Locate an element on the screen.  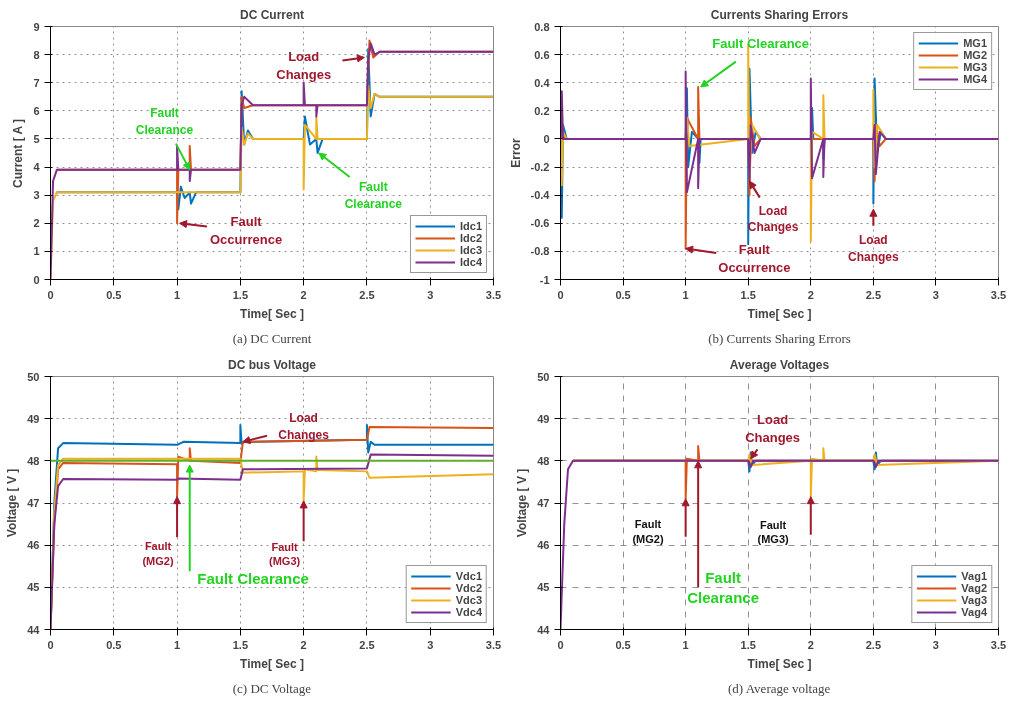
legend-label: MG2 is located at coordinates (975, 55).